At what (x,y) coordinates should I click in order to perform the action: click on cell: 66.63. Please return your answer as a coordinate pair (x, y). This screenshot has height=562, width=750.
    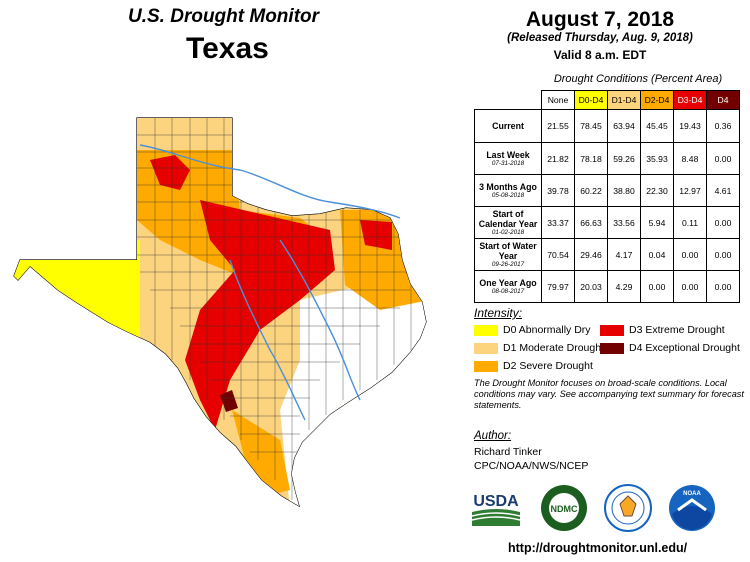
    Looking at the image, I should click on (591, 222).